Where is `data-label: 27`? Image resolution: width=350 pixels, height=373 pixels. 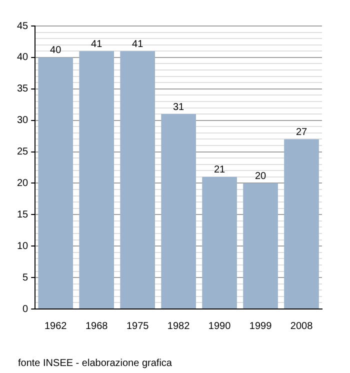
data-label: 27 is located at coordinates (302, 132).